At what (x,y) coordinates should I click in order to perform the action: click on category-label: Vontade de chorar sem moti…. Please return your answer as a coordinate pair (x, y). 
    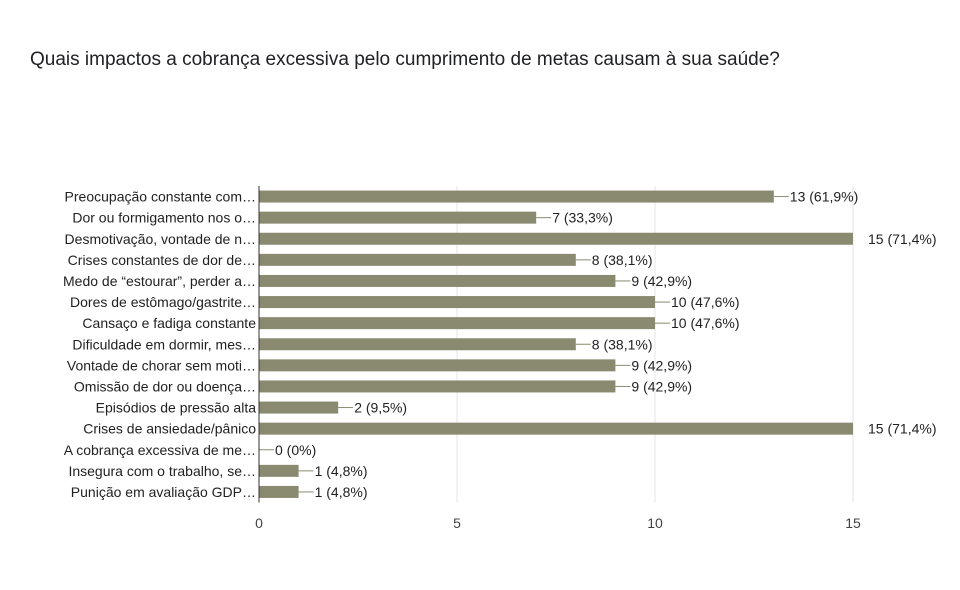
    Looking at the image, I should click on (161, 365).